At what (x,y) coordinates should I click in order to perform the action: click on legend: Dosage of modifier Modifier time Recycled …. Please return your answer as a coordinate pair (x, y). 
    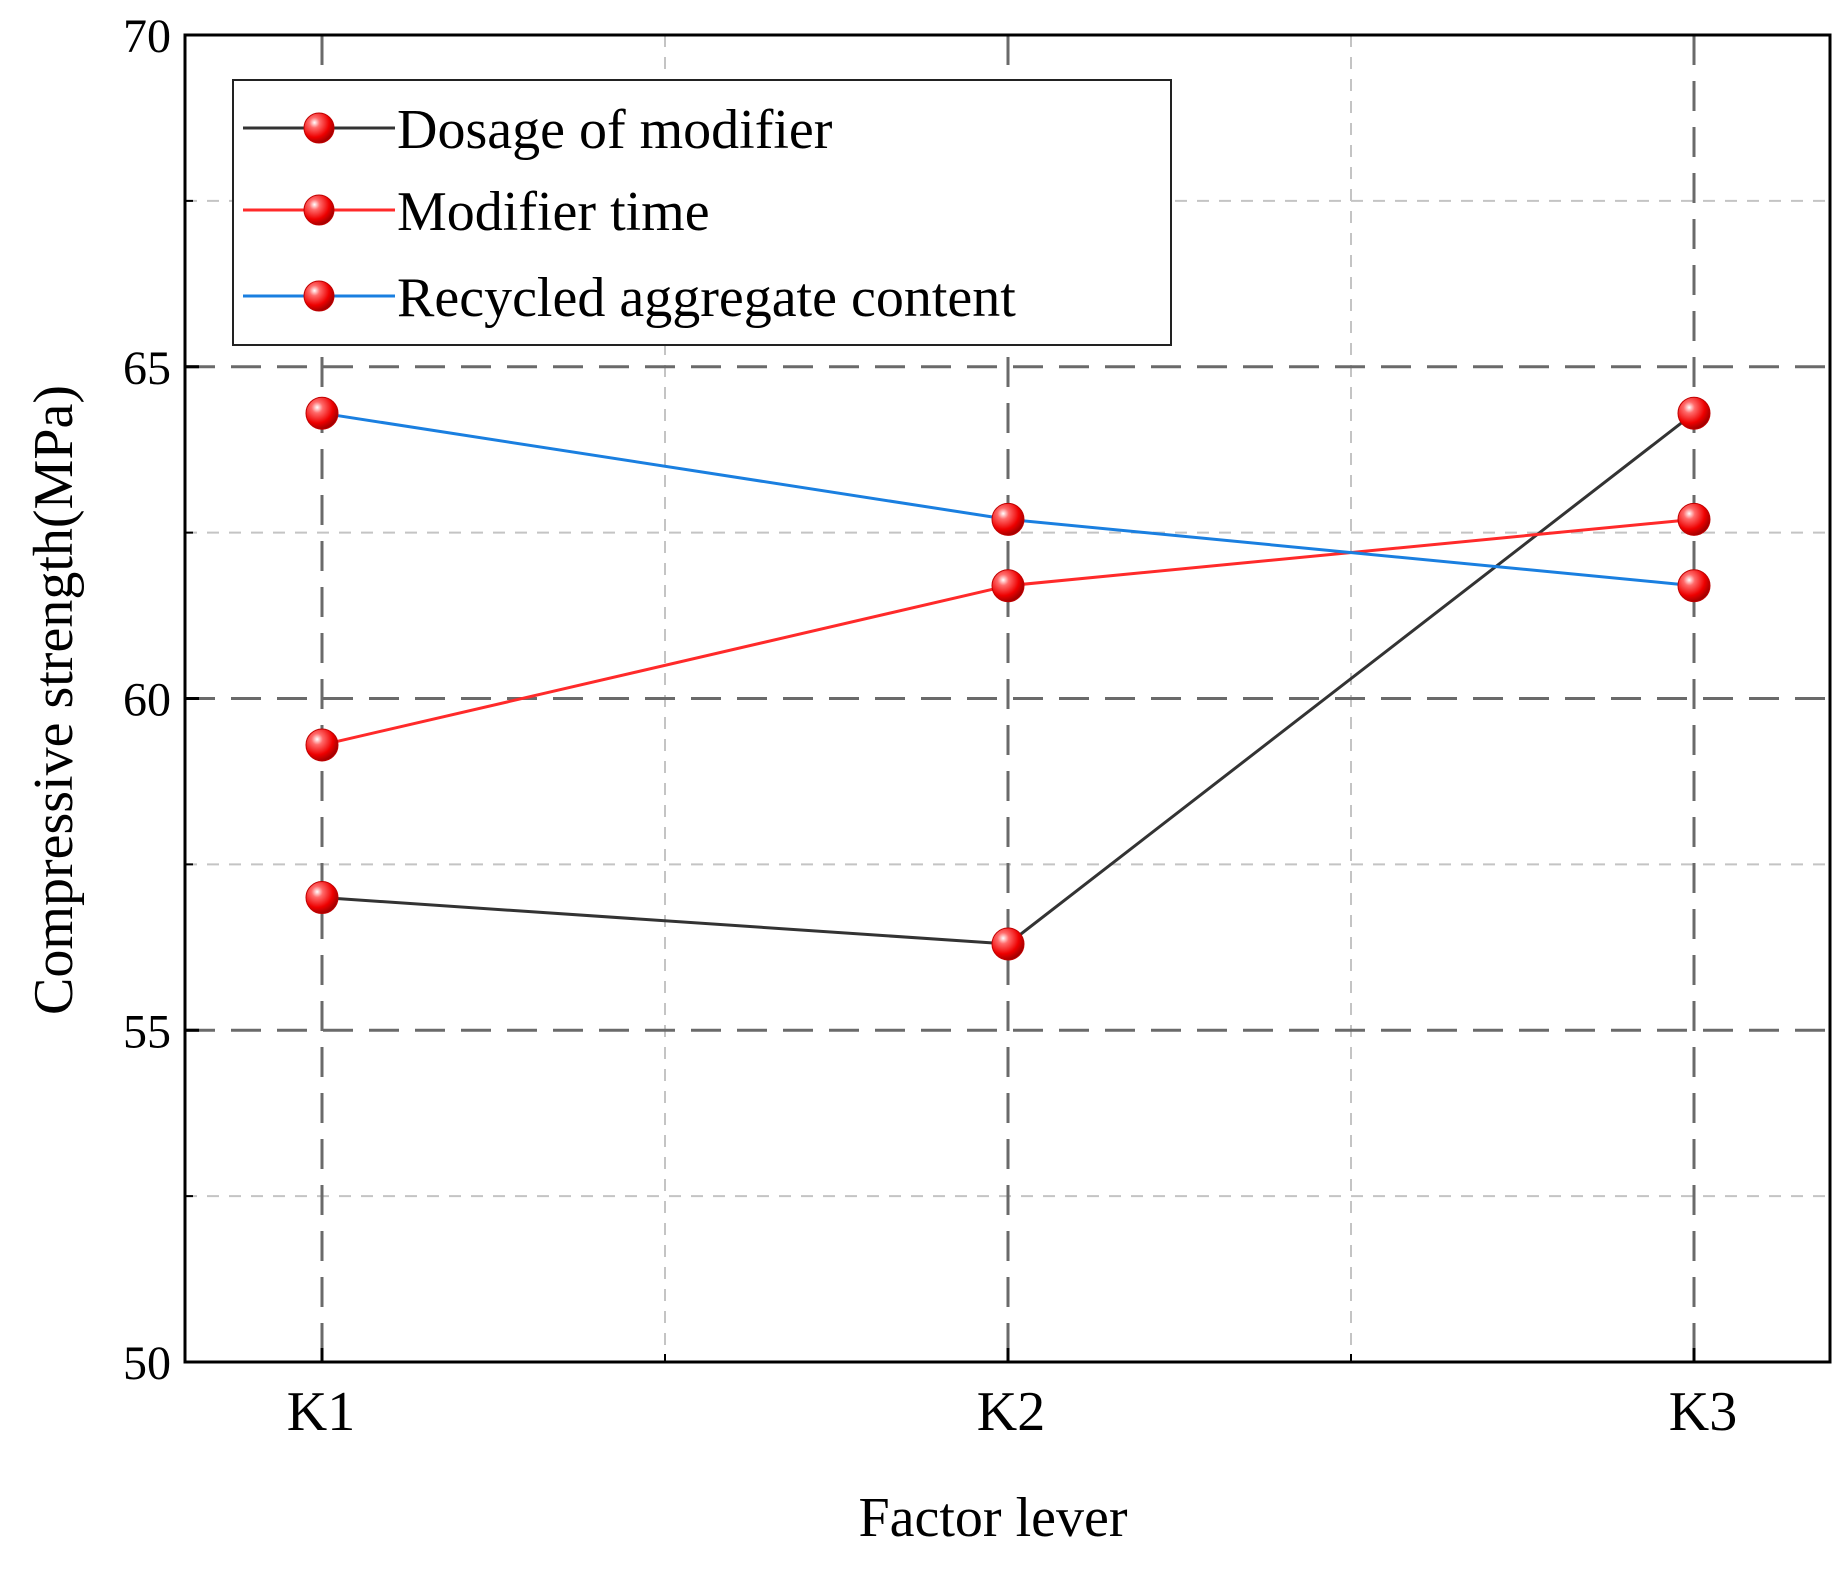
    Looking at the image, I should click on (702, 212).